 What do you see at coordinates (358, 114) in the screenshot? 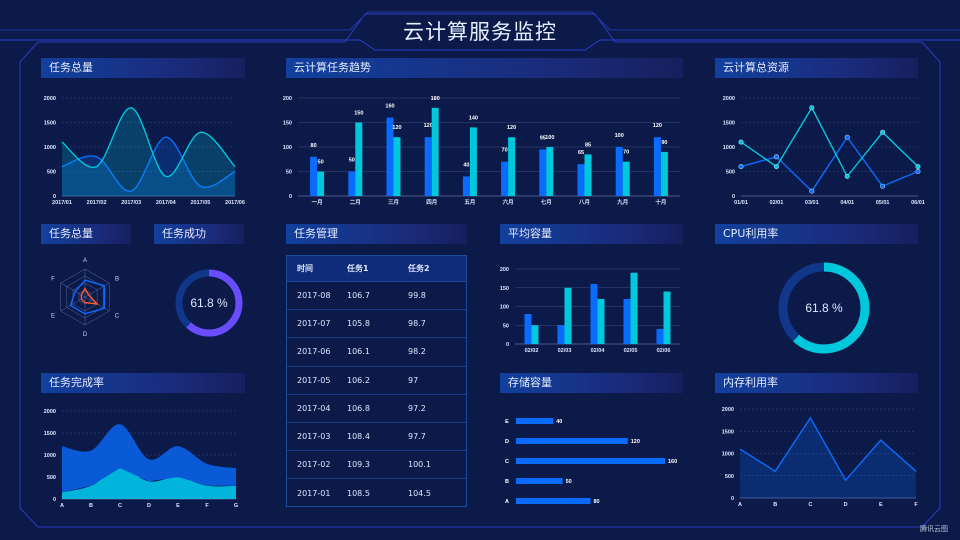
I see `bar-value-label: 150` at bounding box center [358, 114].